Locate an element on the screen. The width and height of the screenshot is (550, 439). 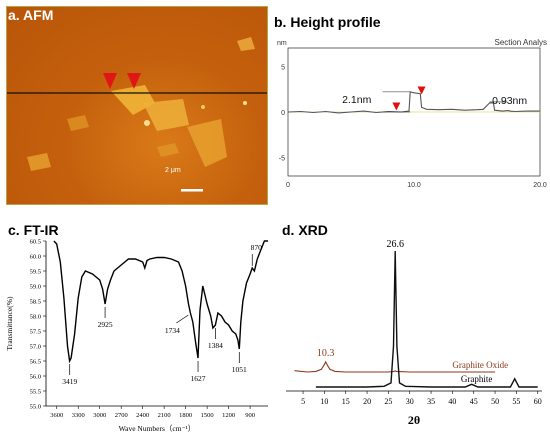
ftir-x-tick-label: 3300 is located at coordinates (78, 415).